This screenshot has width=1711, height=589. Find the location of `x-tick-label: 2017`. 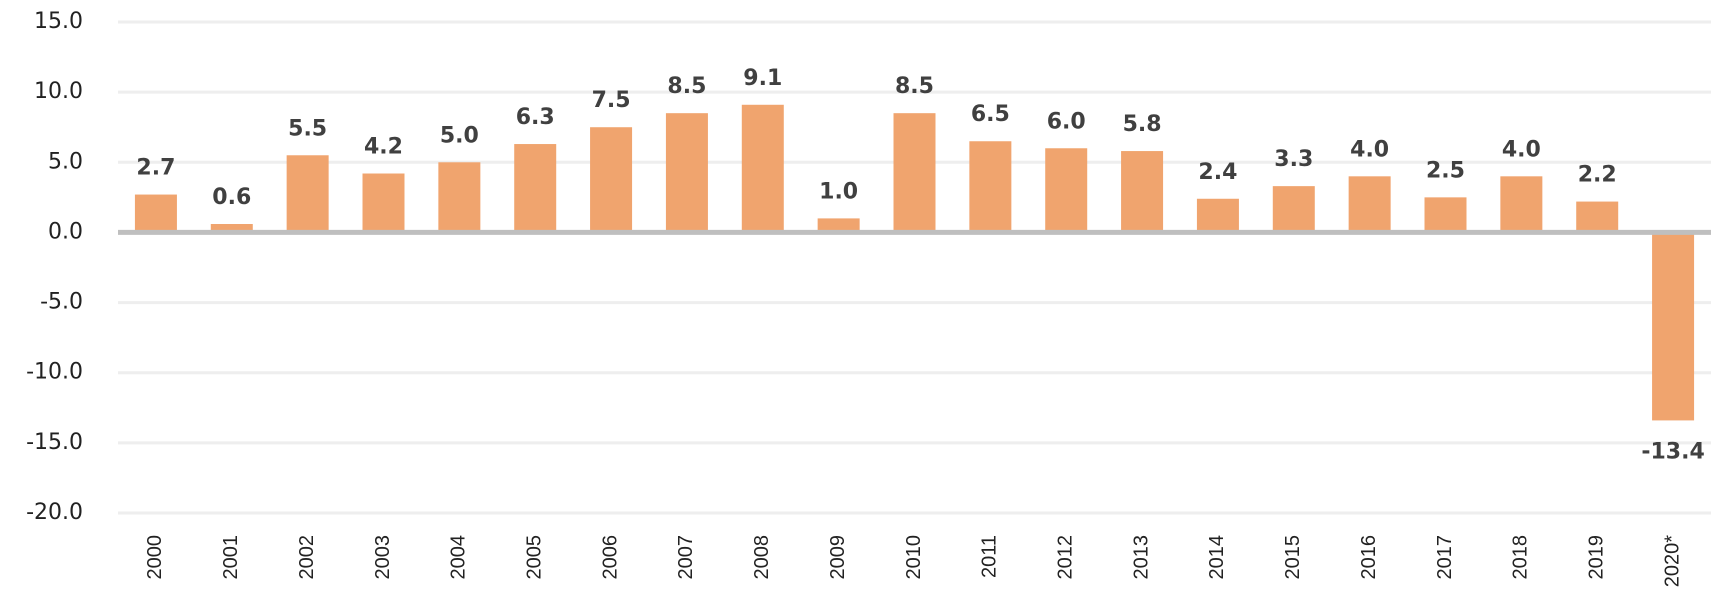

x-tick-label: 2017 is located at coordinates (1445, 557).